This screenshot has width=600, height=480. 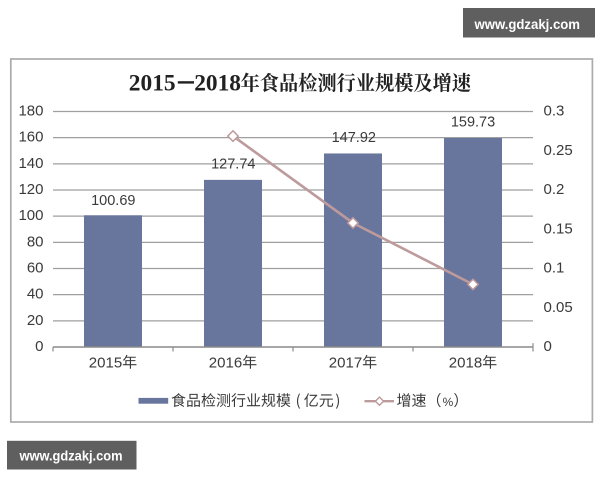 I want to click on svg-text: 0.1, so click(x=554, y=268).